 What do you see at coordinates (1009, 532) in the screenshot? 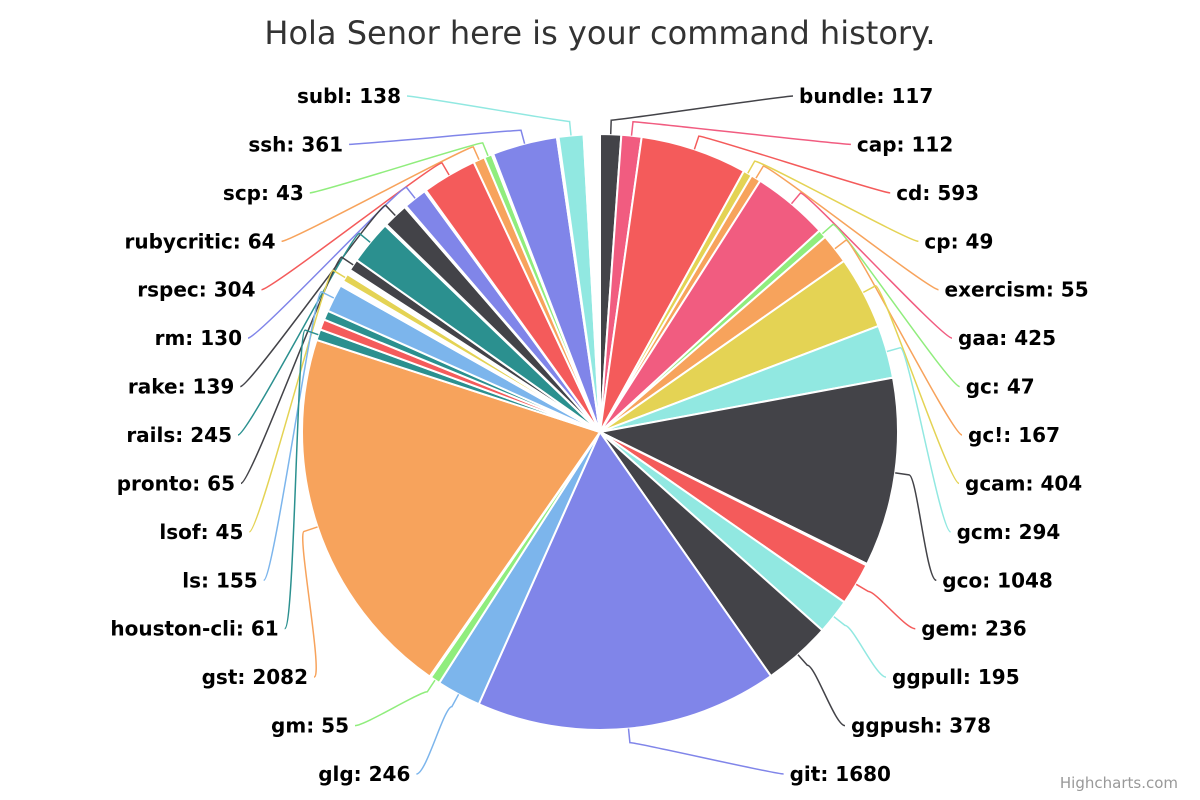
I see `data-label-gcm: gcm: 294` at bounding box center [1009, 532].